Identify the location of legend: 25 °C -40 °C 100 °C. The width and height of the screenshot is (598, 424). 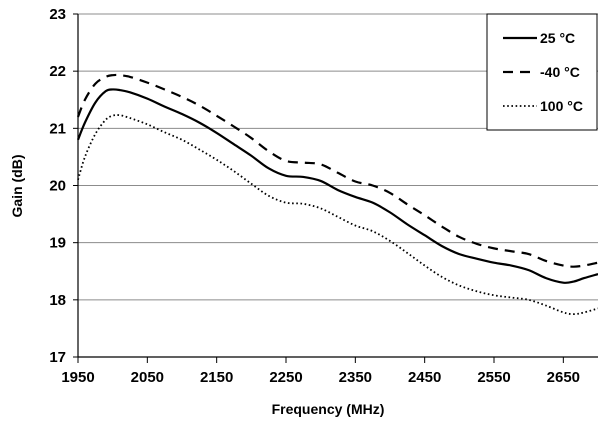
(542, 72).